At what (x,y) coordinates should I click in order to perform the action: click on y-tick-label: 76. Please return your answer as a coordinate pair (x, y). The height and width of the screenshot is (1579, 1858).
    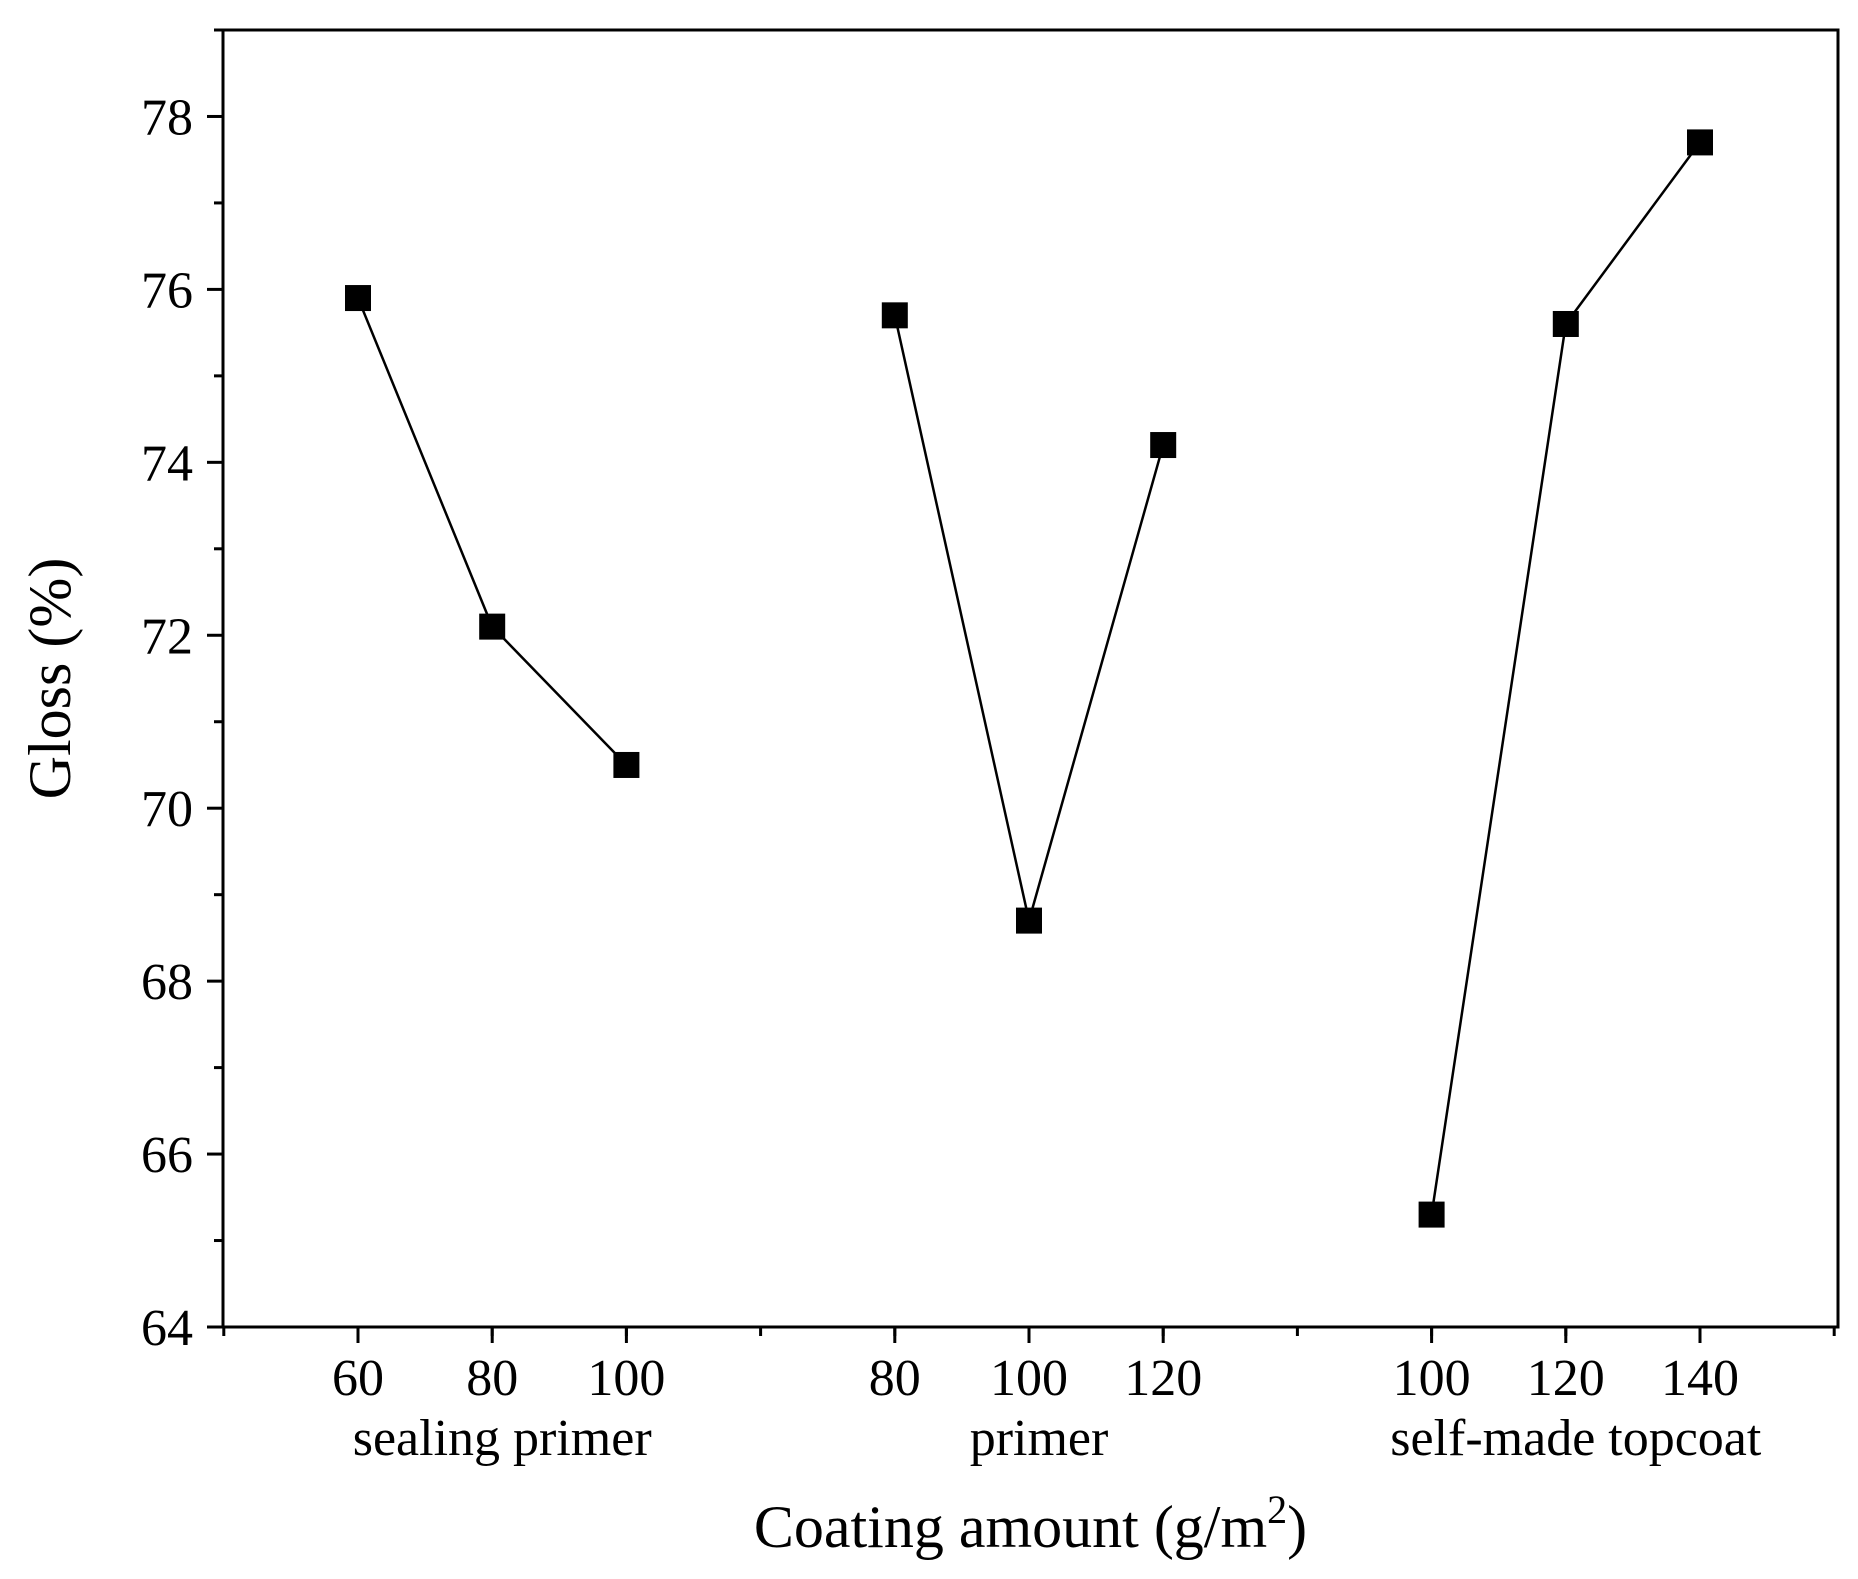
    Looking at the image, I should click on (167, 290).